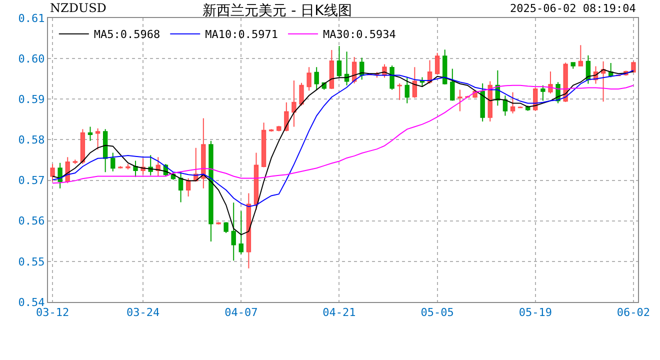  Describe the element at coordinates (53, 313) in the screenshot. I see `x-tick-label: 03-12` at that location.